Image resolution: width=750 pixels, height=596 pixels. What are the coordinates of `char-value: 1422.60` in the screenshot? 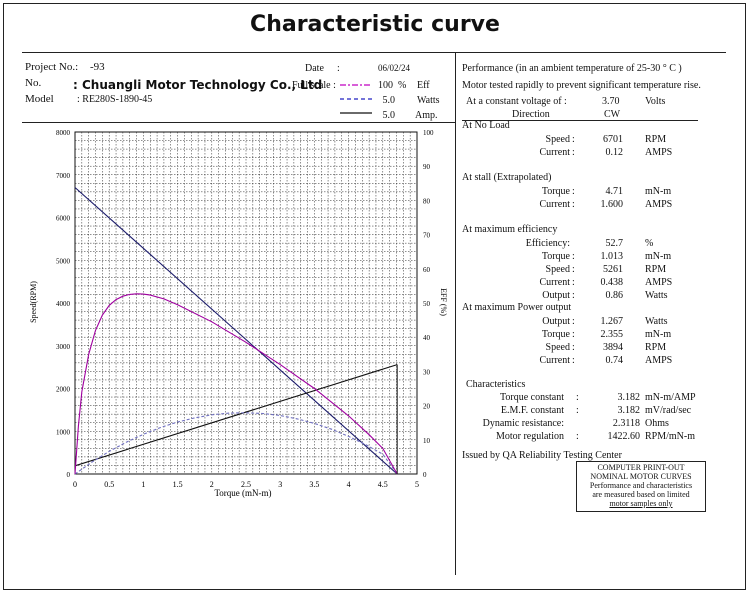 It's located at (624, 436).